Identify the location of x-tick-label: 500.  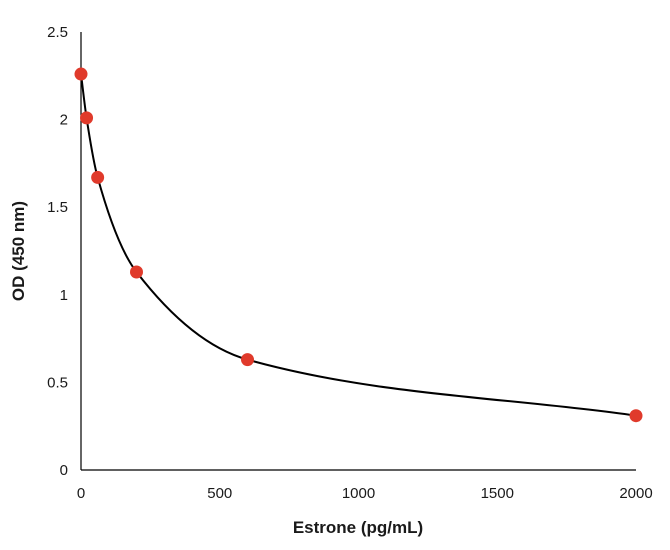
(219, 493).